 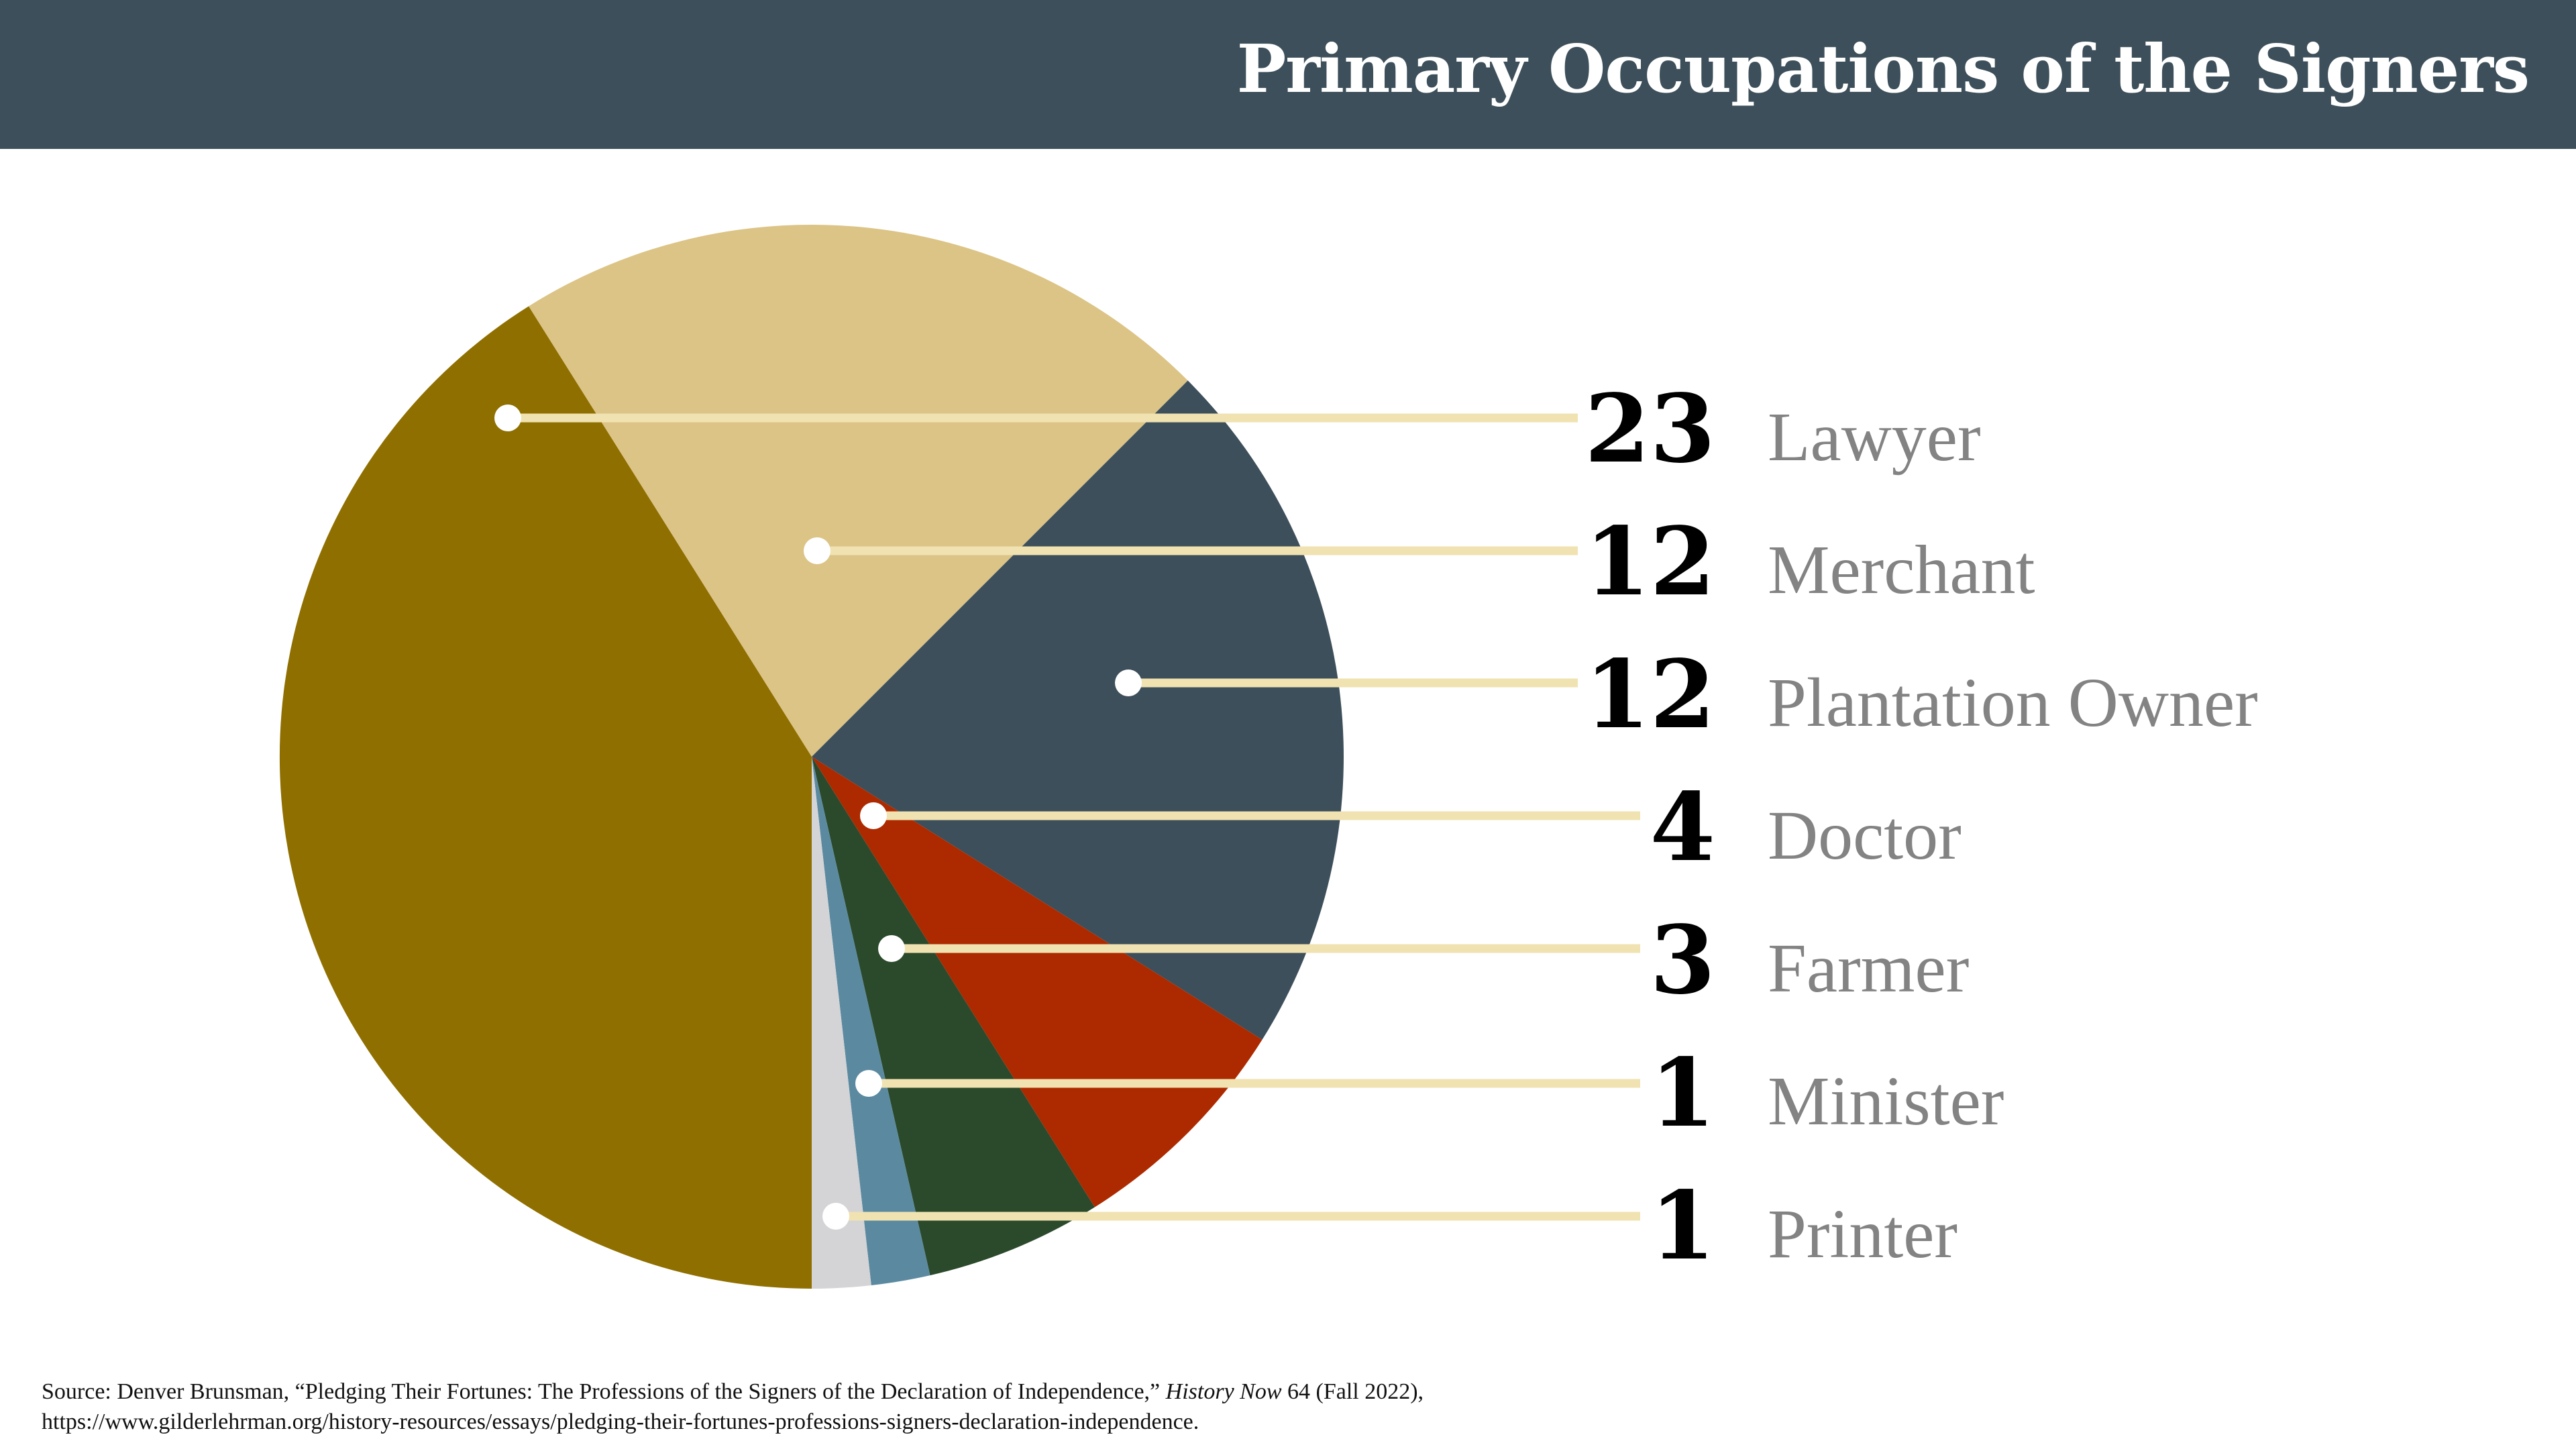 I want to click on leader-dot-plantation-owner, so click(x=1128, y=682).